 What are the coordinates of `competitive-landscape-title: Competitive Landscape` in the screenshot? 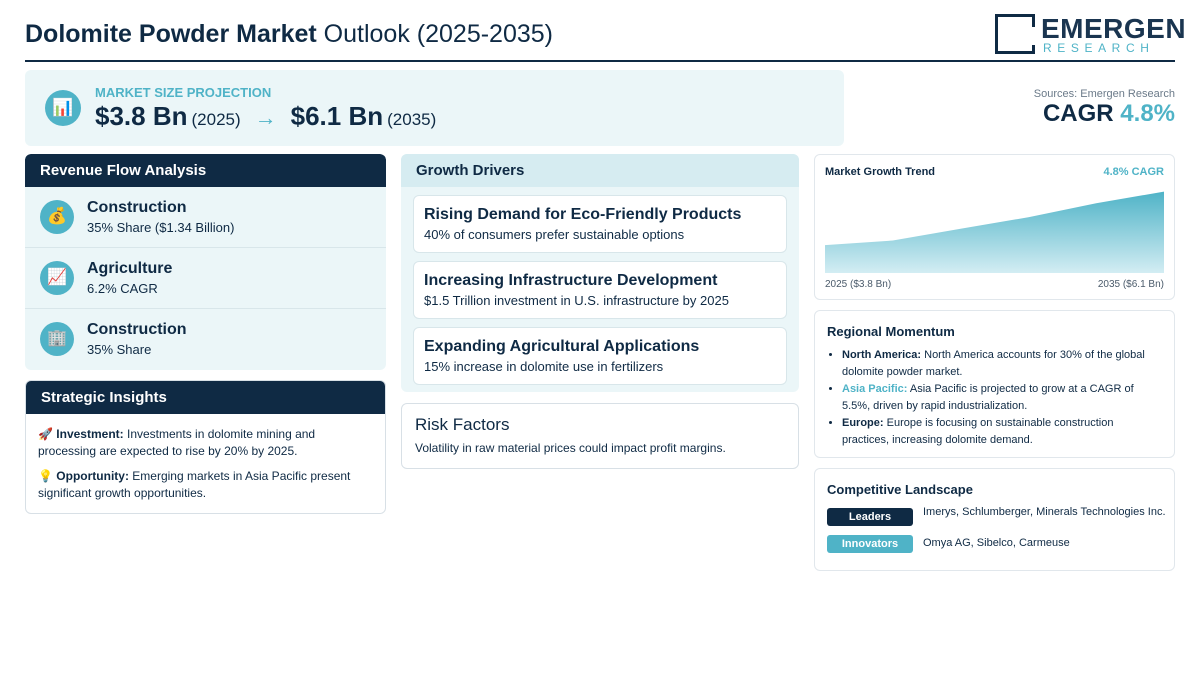 It's located at (900, 489).